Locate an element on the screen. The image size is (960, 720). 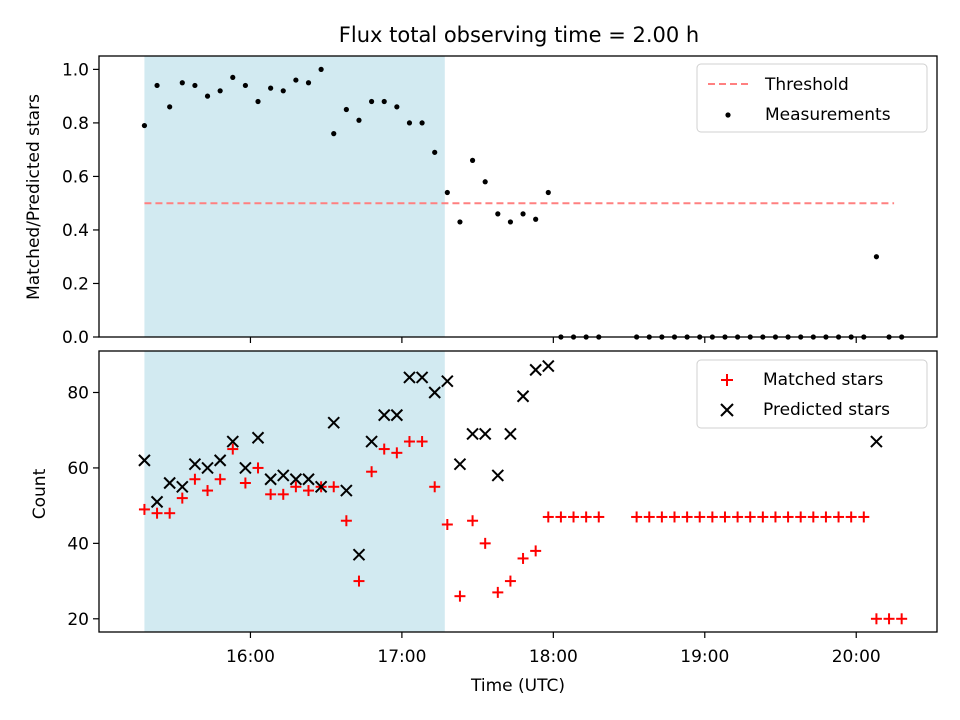
top-legend: Threshold Measurements is located at coordinates (812, 98).